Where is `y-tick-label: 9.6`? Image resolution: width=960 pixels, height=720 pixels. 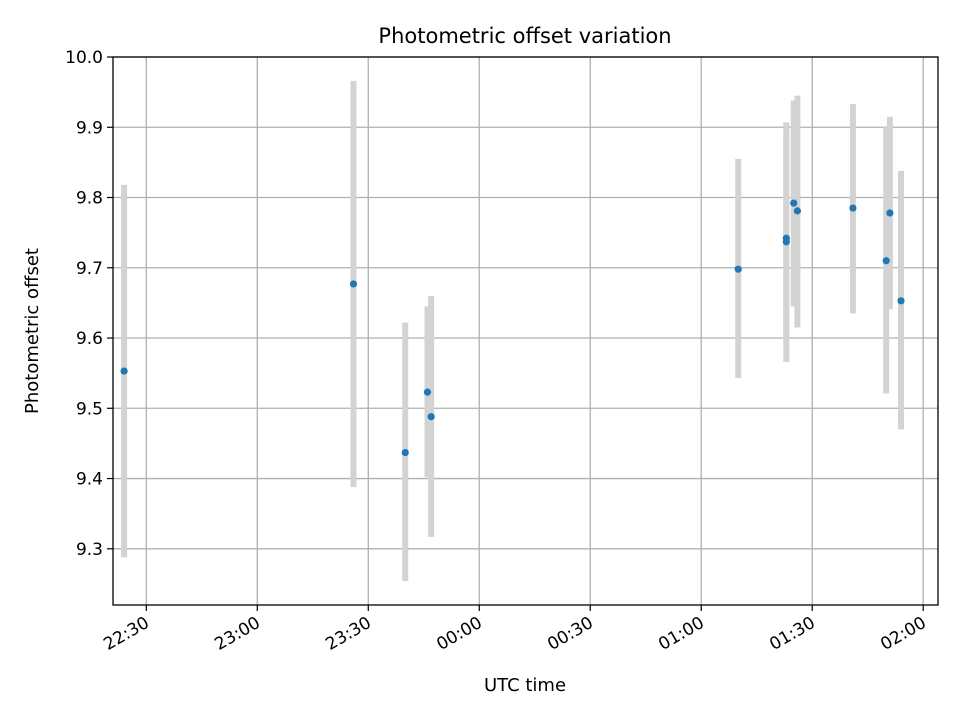 y-tick-label: 9.6 is located at coordinates (89, 339).